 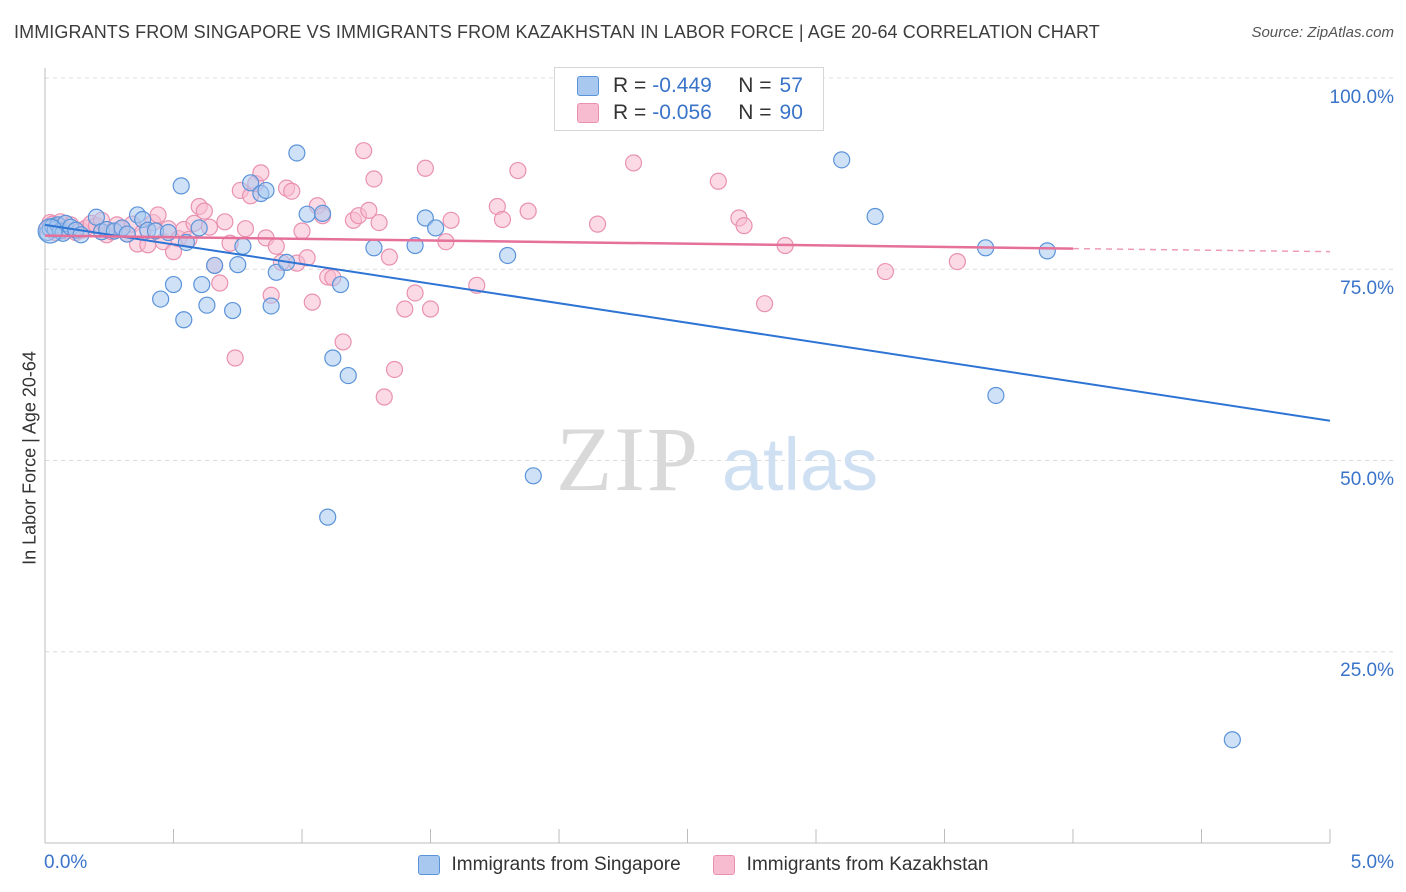 I want to click on legend-label: Immigrants from Singapore, so click(x=566, y=864).